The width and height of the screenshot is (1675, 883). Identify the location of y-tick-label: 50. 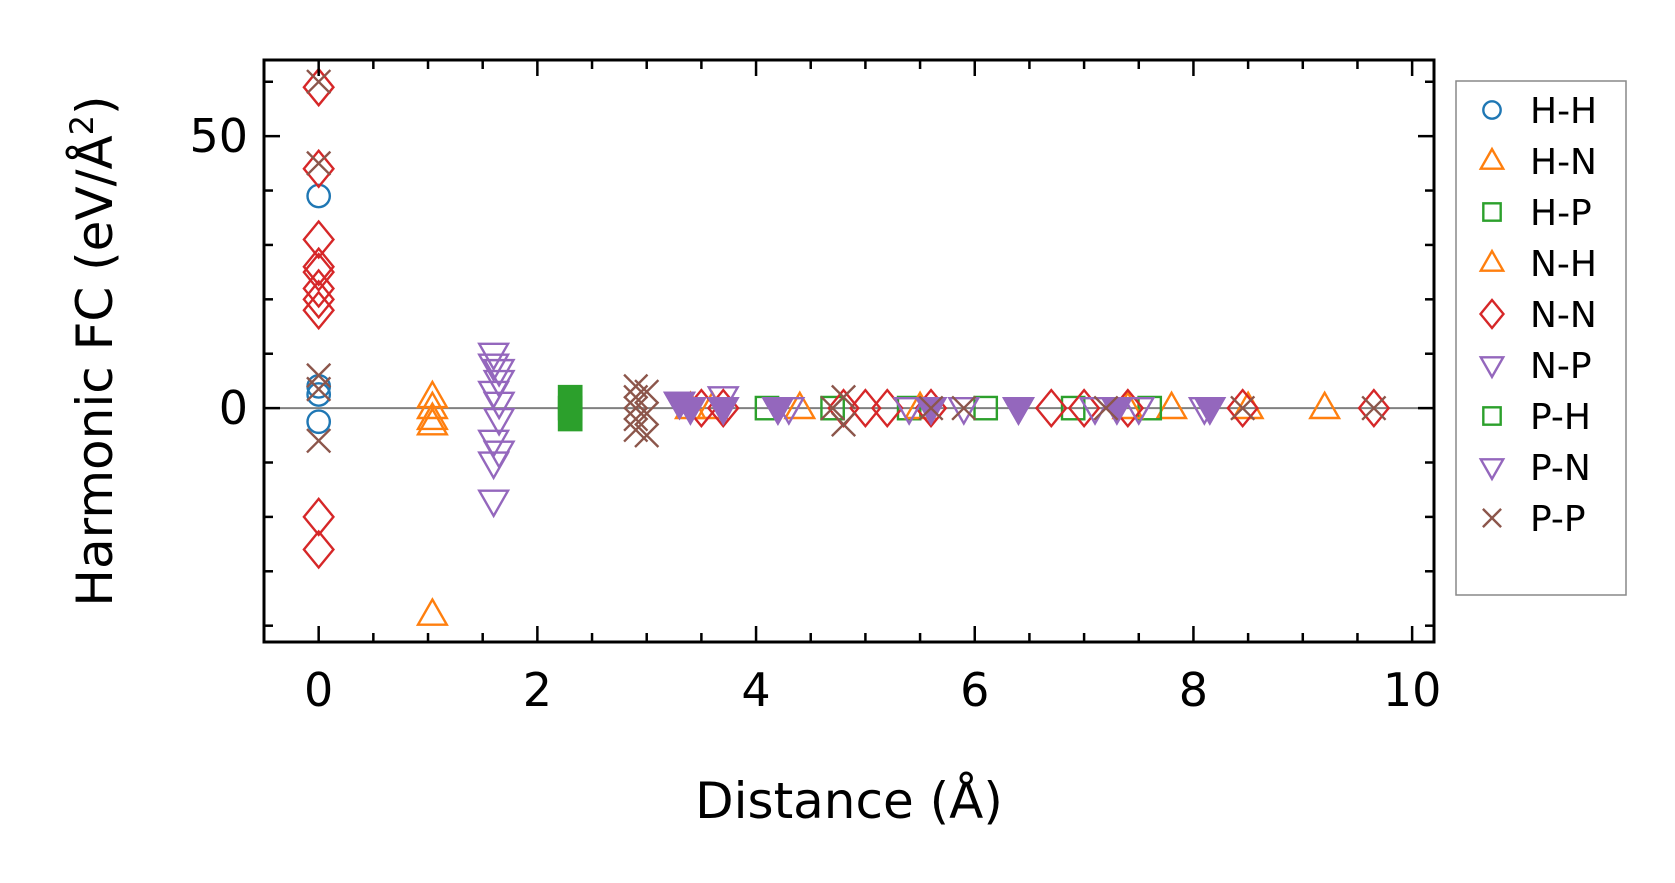
(218, 136).